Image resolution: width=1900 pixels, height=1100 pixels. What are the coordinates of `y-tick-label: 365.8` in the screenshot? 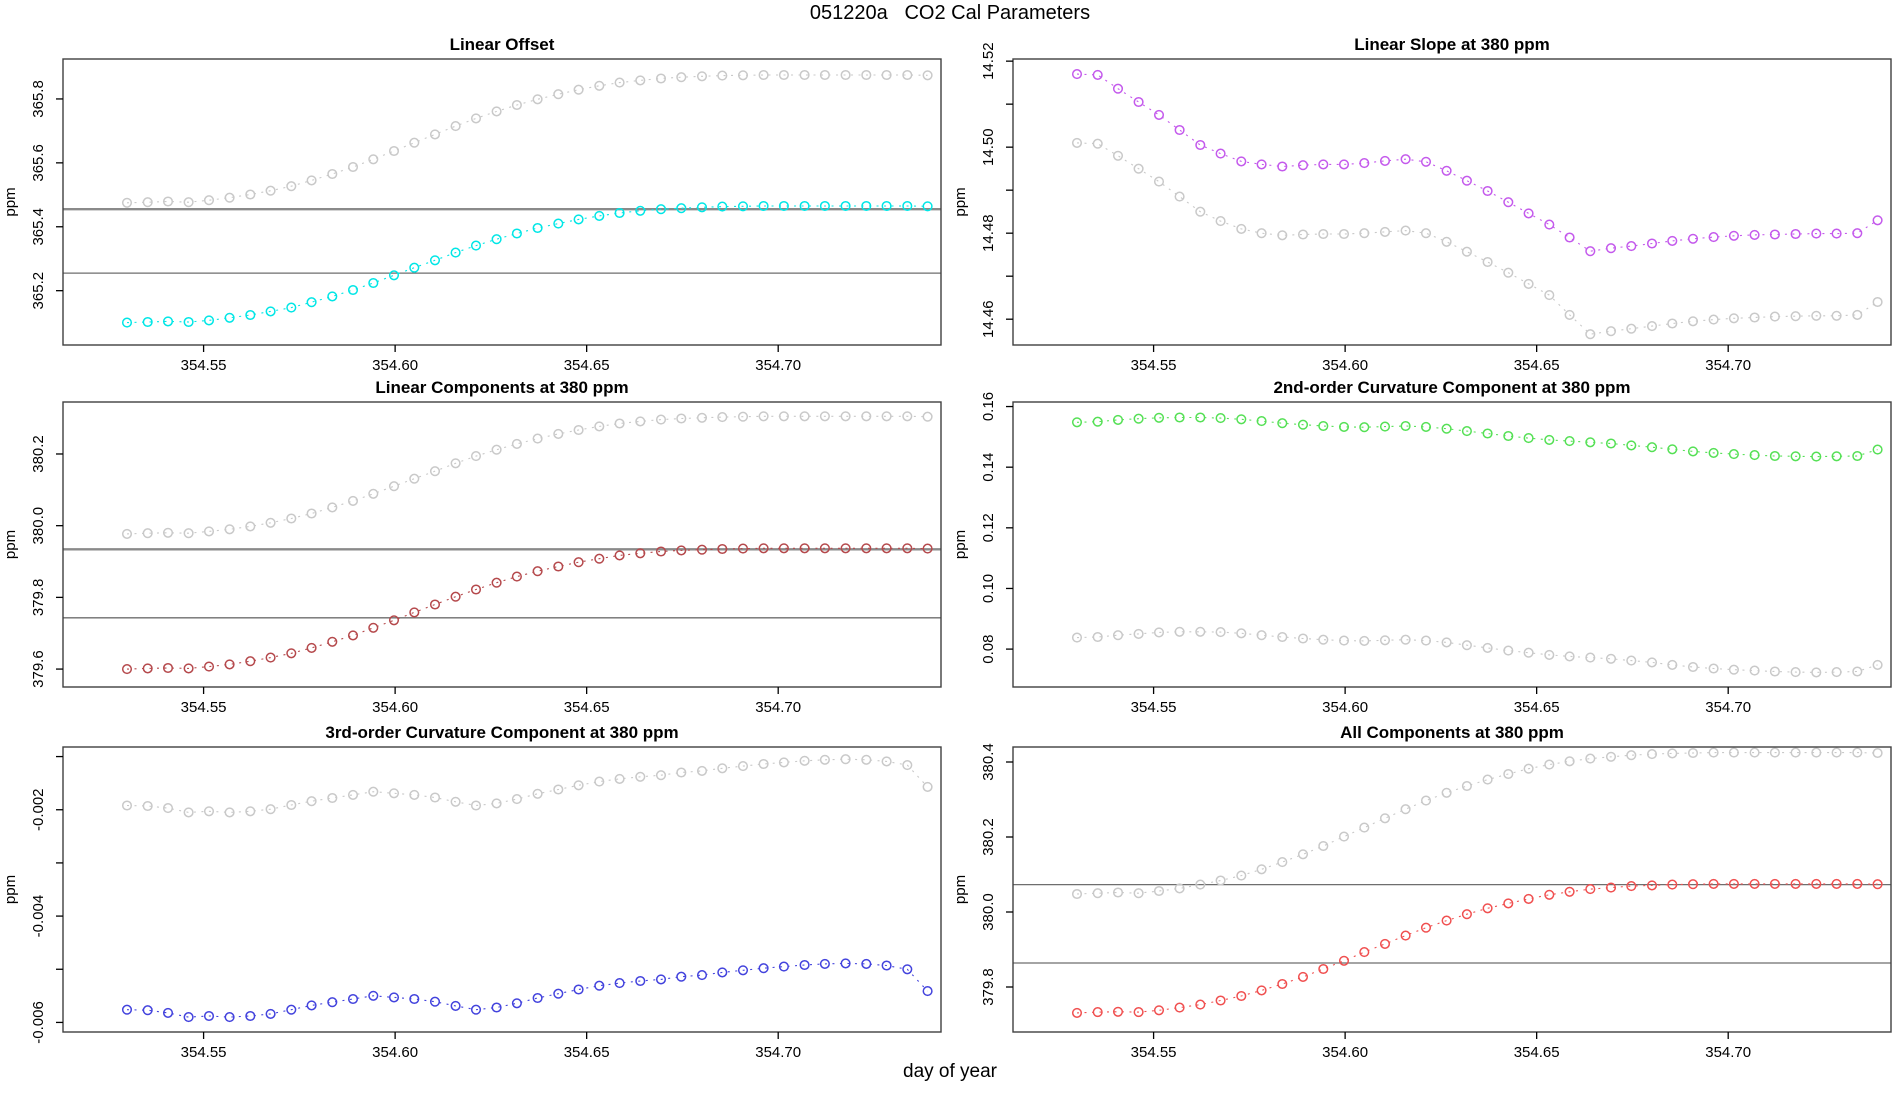 It's located at (38, 99).